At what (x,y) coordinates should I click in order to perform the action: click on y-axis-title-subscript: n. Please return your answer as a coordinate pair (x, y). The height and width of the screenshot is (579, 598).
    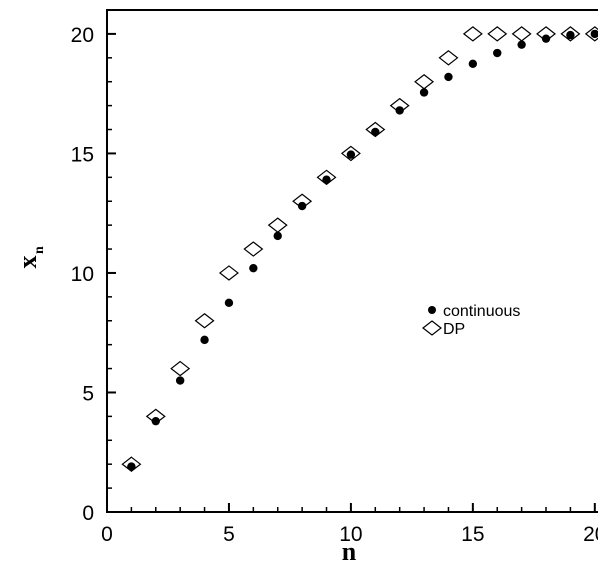
    Looking at the image, I should click on (39, 250).